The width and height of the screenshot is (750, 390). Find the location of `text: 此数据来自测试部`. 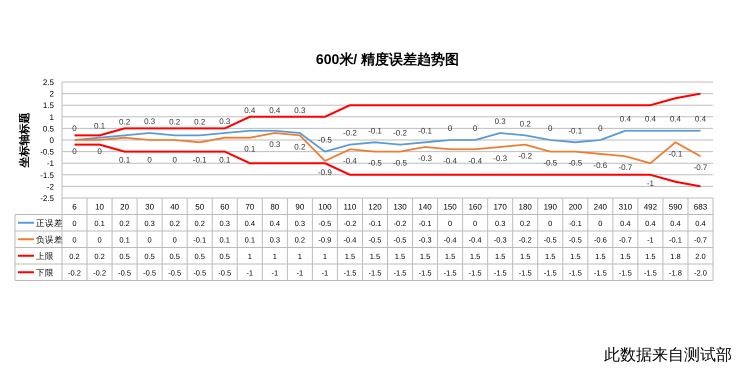

text: 此数据来自测试部 is located at coordinates (668, 355).